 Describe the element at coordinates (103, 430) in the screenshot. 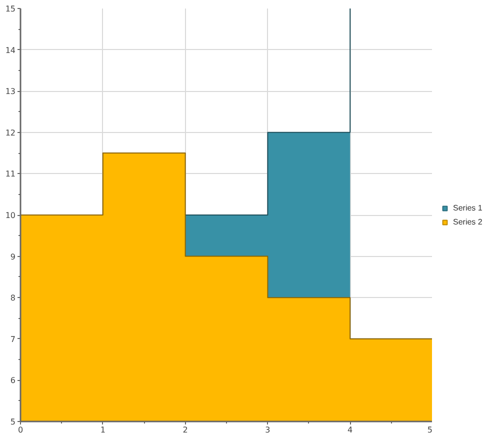

I see `x-tick-label: 1` at that location.